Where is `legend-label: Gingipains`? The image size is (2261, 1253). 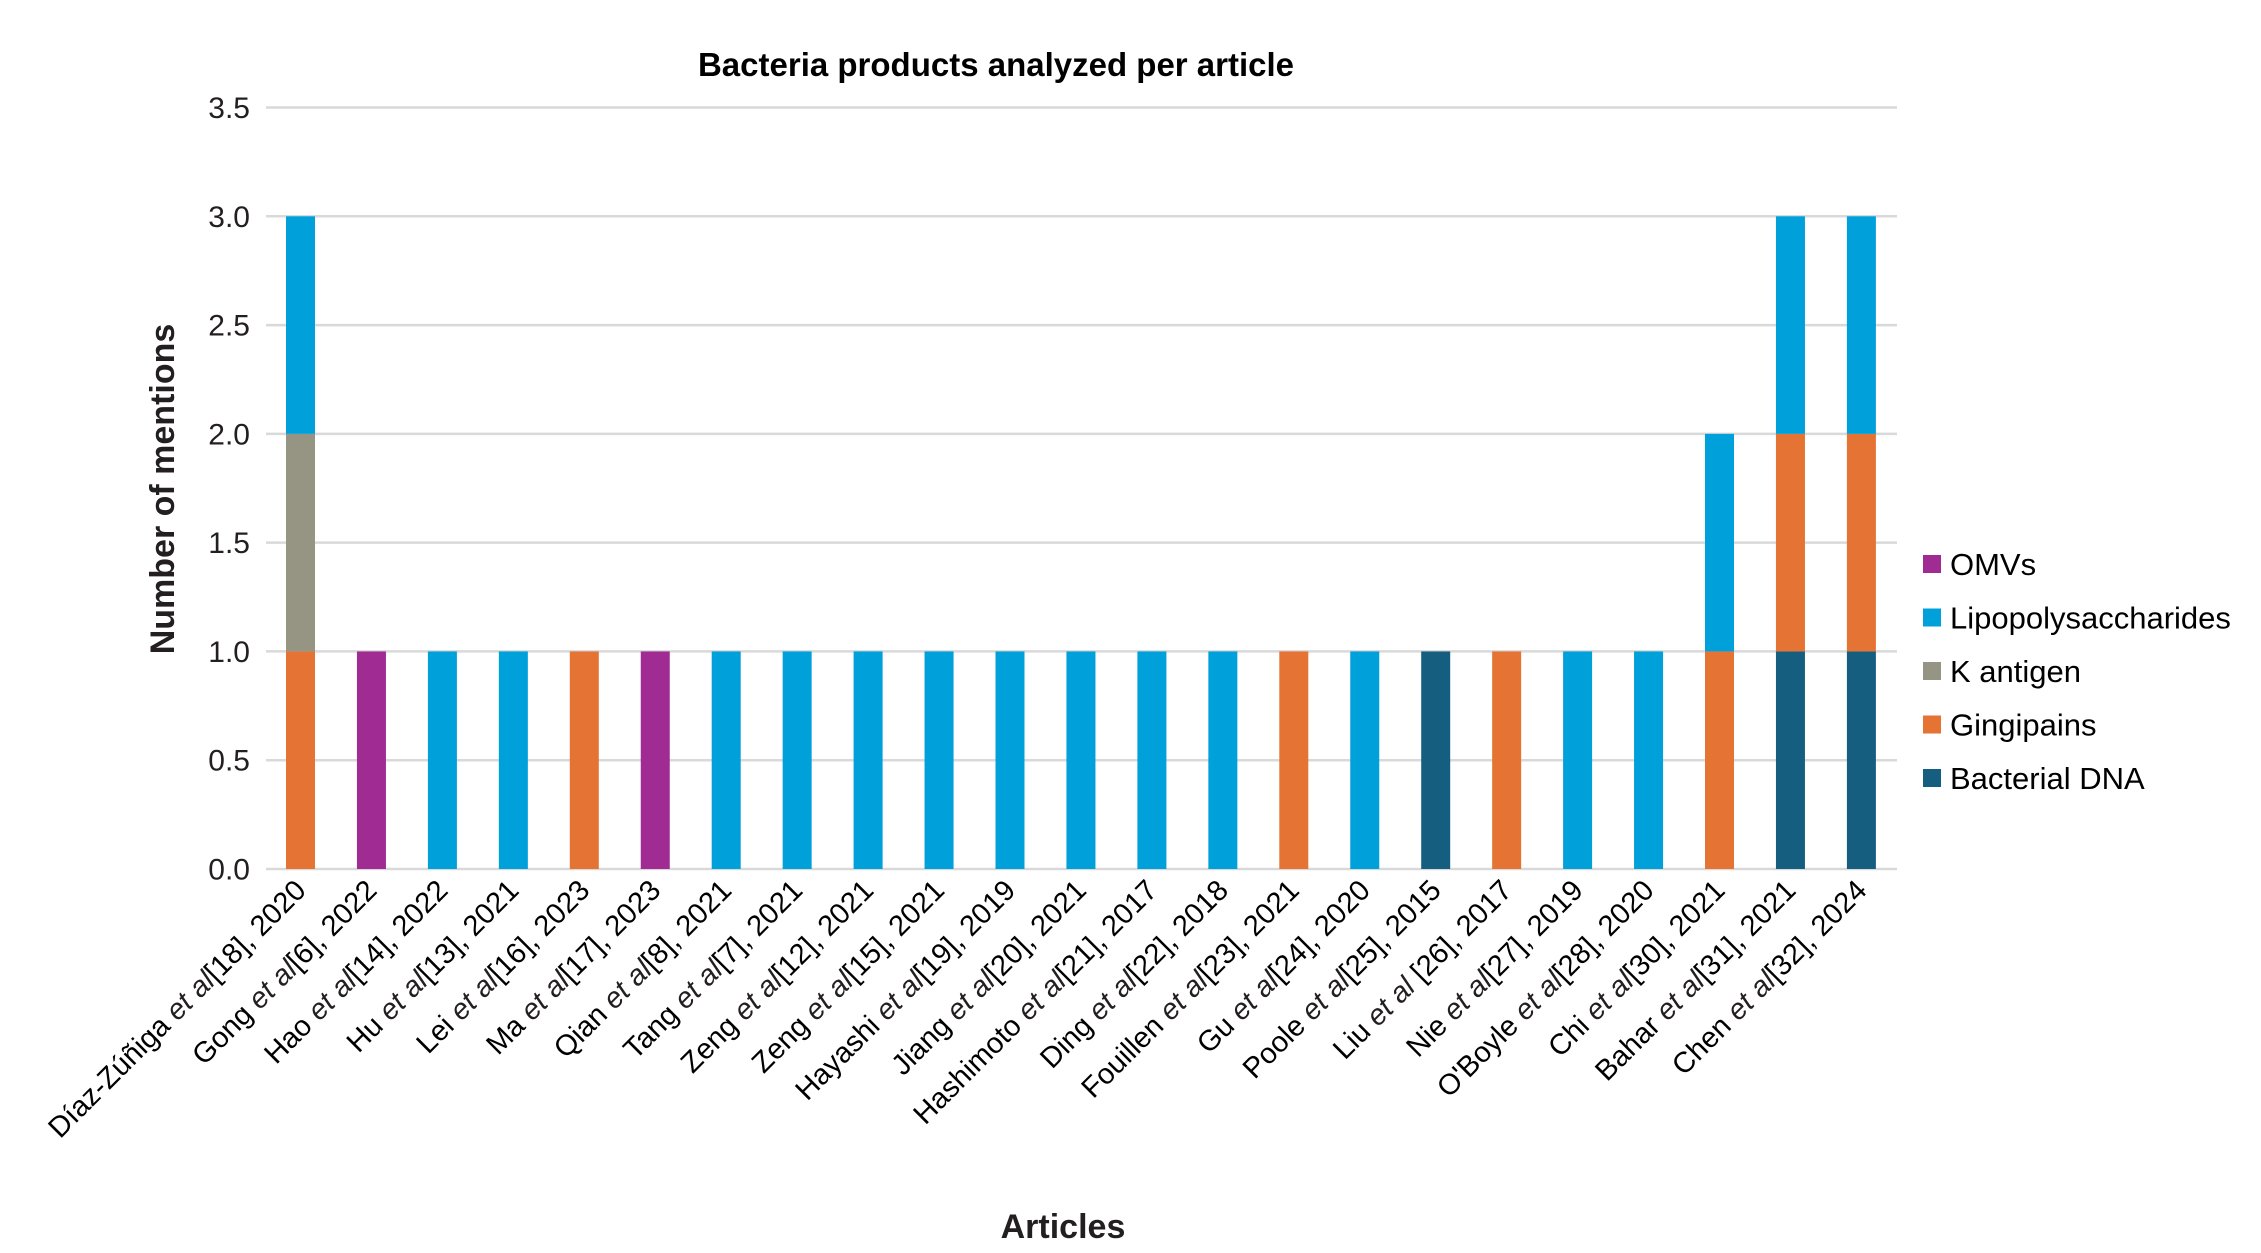 legend-label: Gingipains is located at coordinates (2023, 725).